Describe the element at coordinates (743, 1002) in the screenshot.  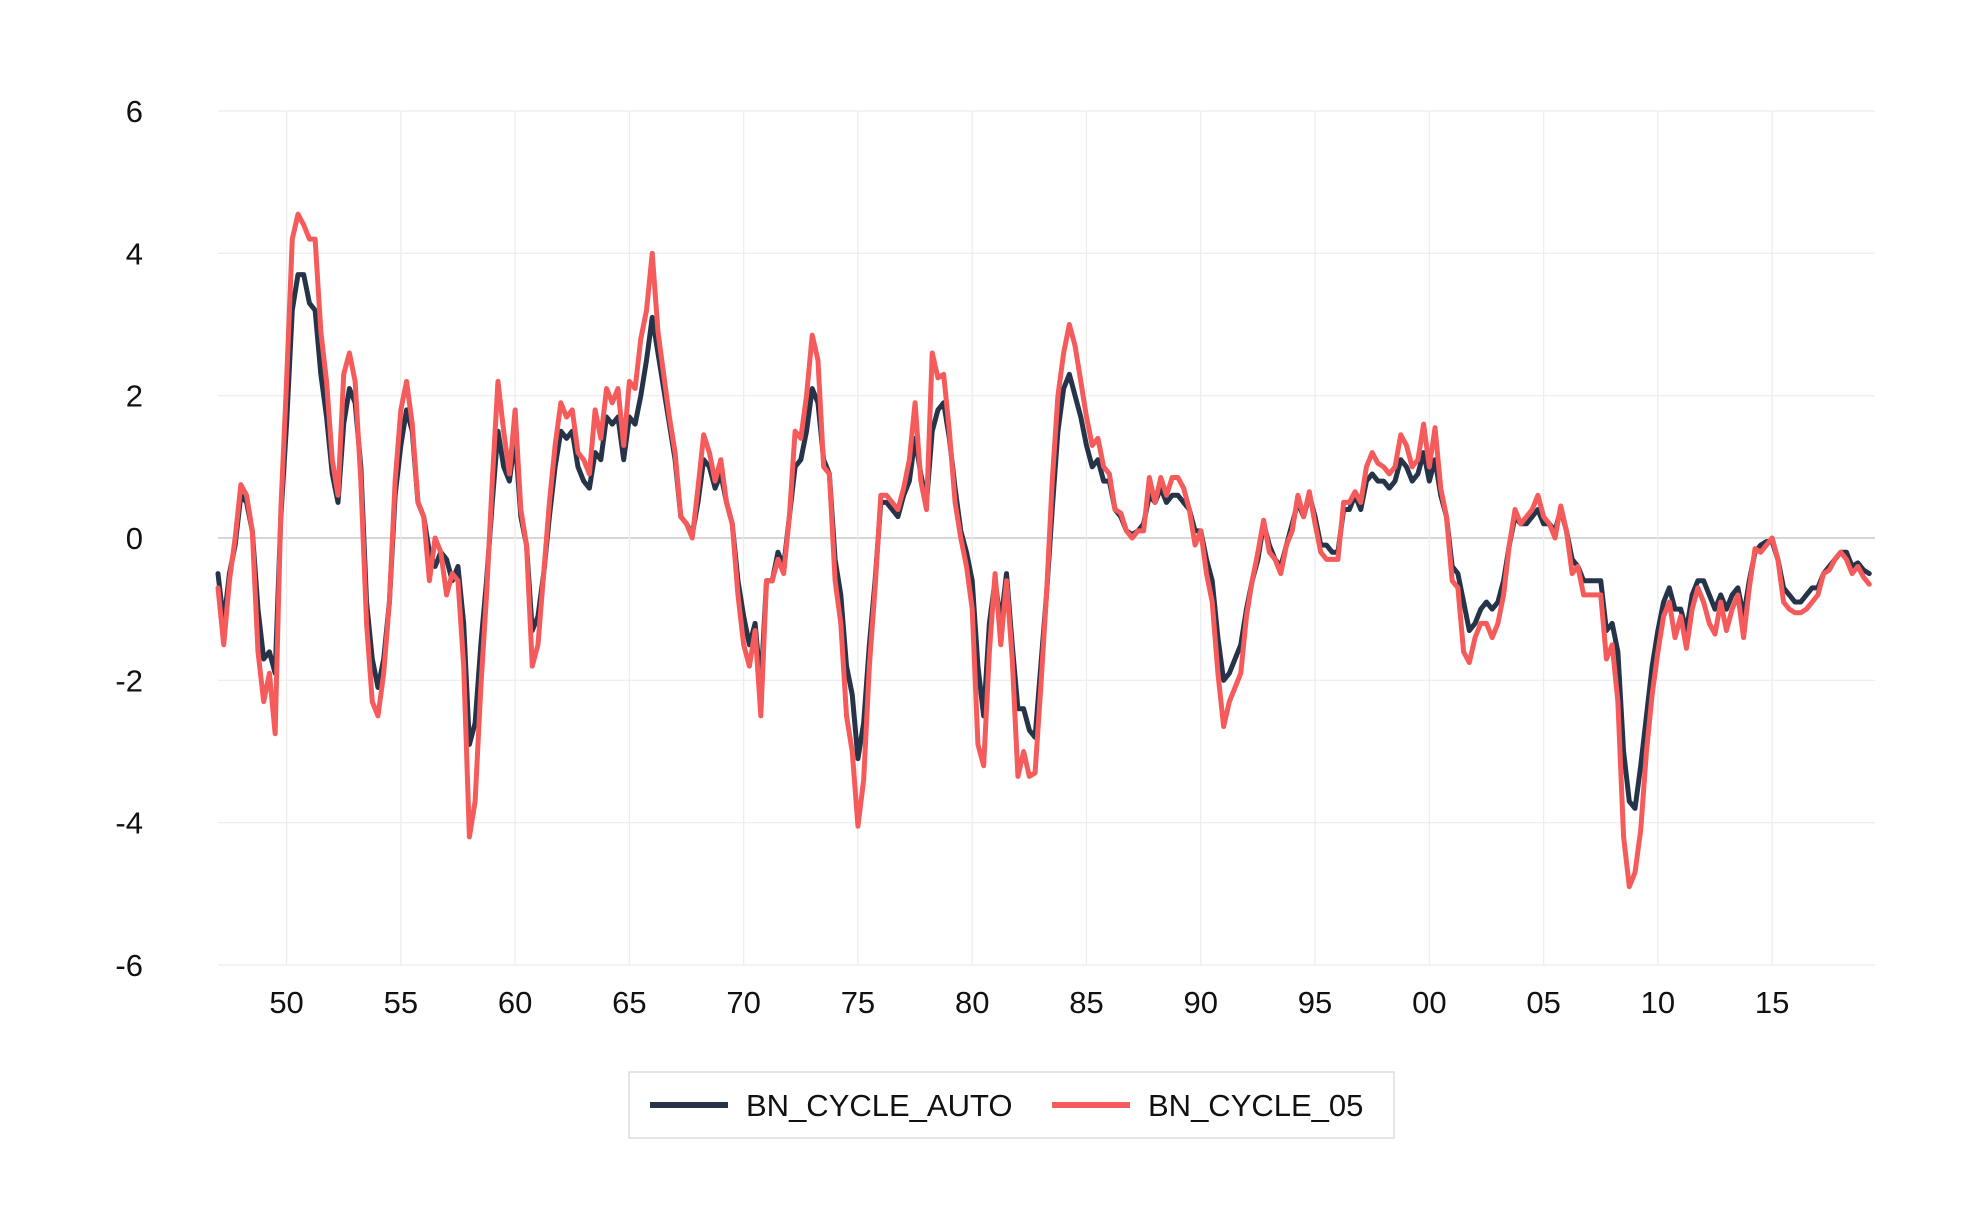
I see `x-tick-label: 70` at that location.